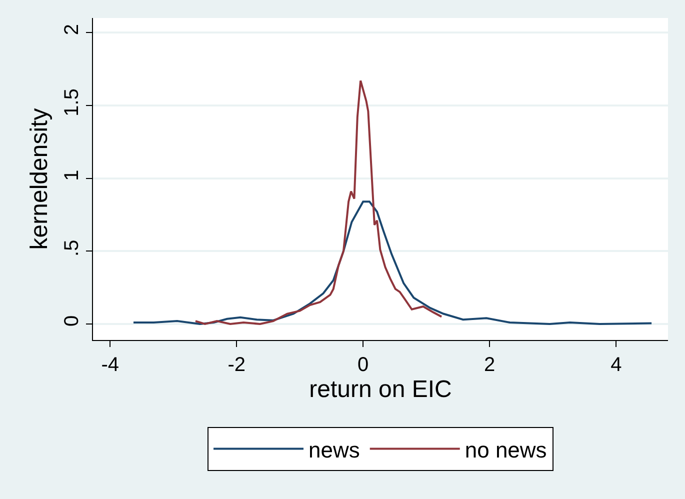 The image size is (685, 499). What do you see at coordinates (72, 102) in the screenshot?
I see `y-tick-label: 1.5` at bounding box center [72, 102].